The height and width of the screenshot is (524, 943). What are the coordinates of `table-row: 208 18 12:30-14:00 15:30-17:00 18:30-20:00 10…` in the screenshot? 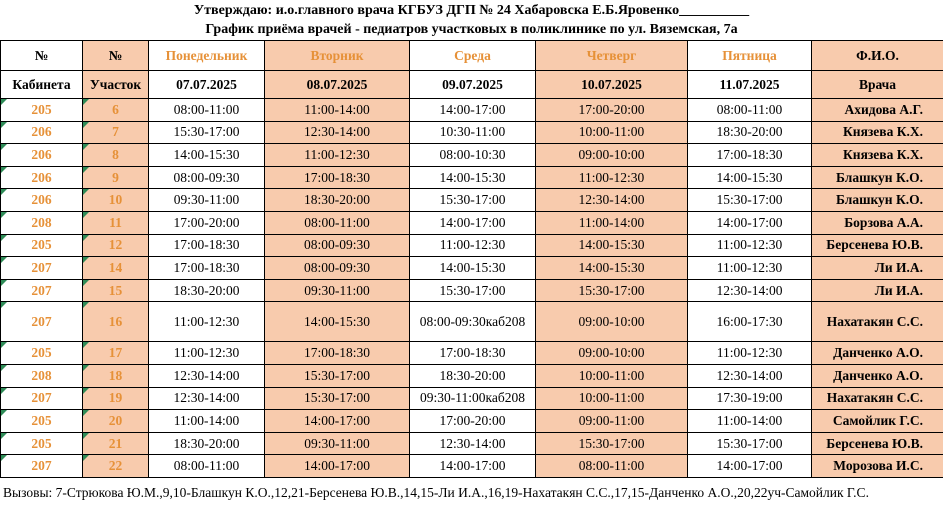 It's located at (471, 375).